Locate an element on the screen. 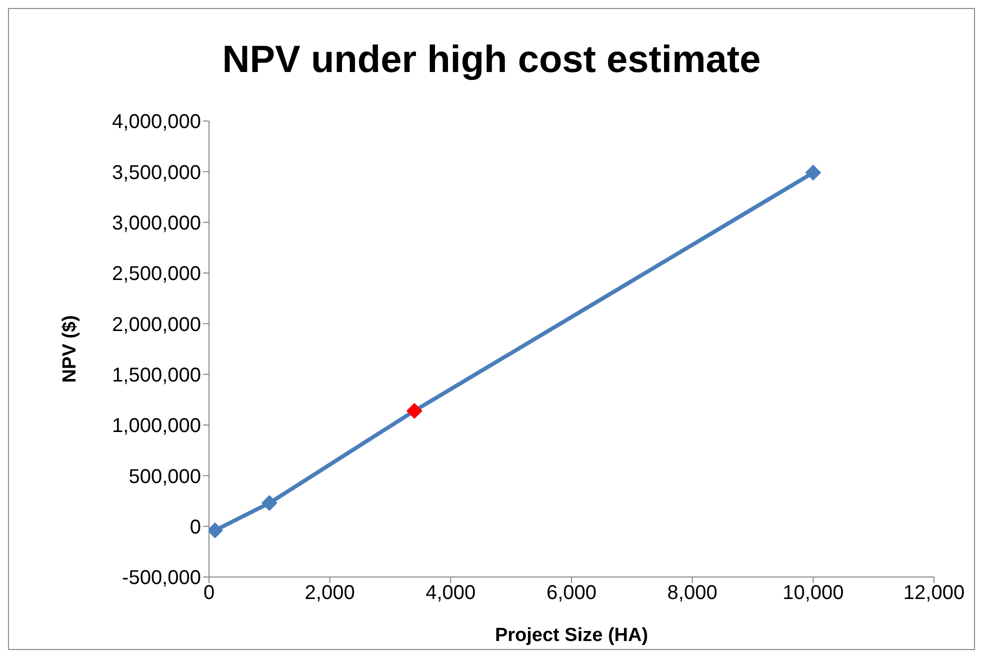  x-tick-label: 8,000 is located at coordinates (692, 593).